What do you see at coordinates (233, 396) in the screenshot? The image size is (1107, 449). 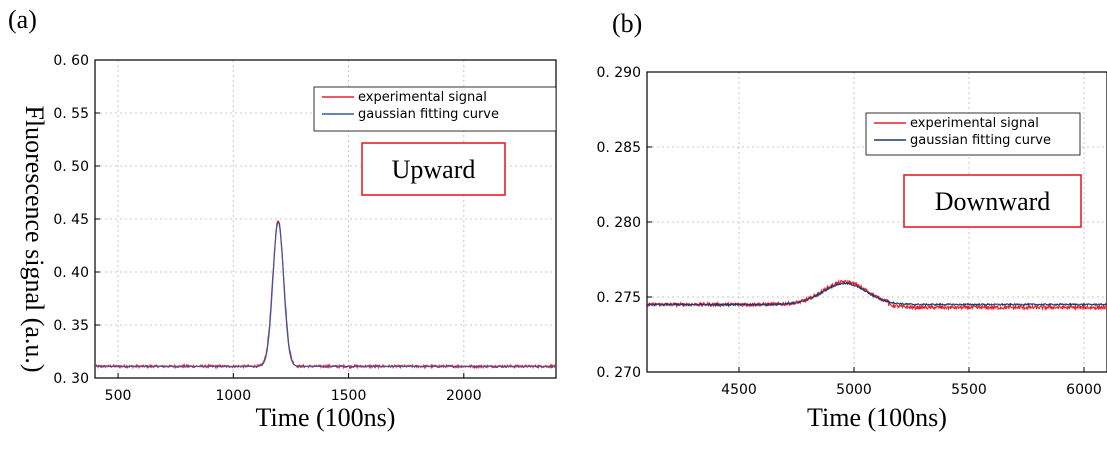 I see `x-tick-label: 1000` at bounding box center [233, 396].